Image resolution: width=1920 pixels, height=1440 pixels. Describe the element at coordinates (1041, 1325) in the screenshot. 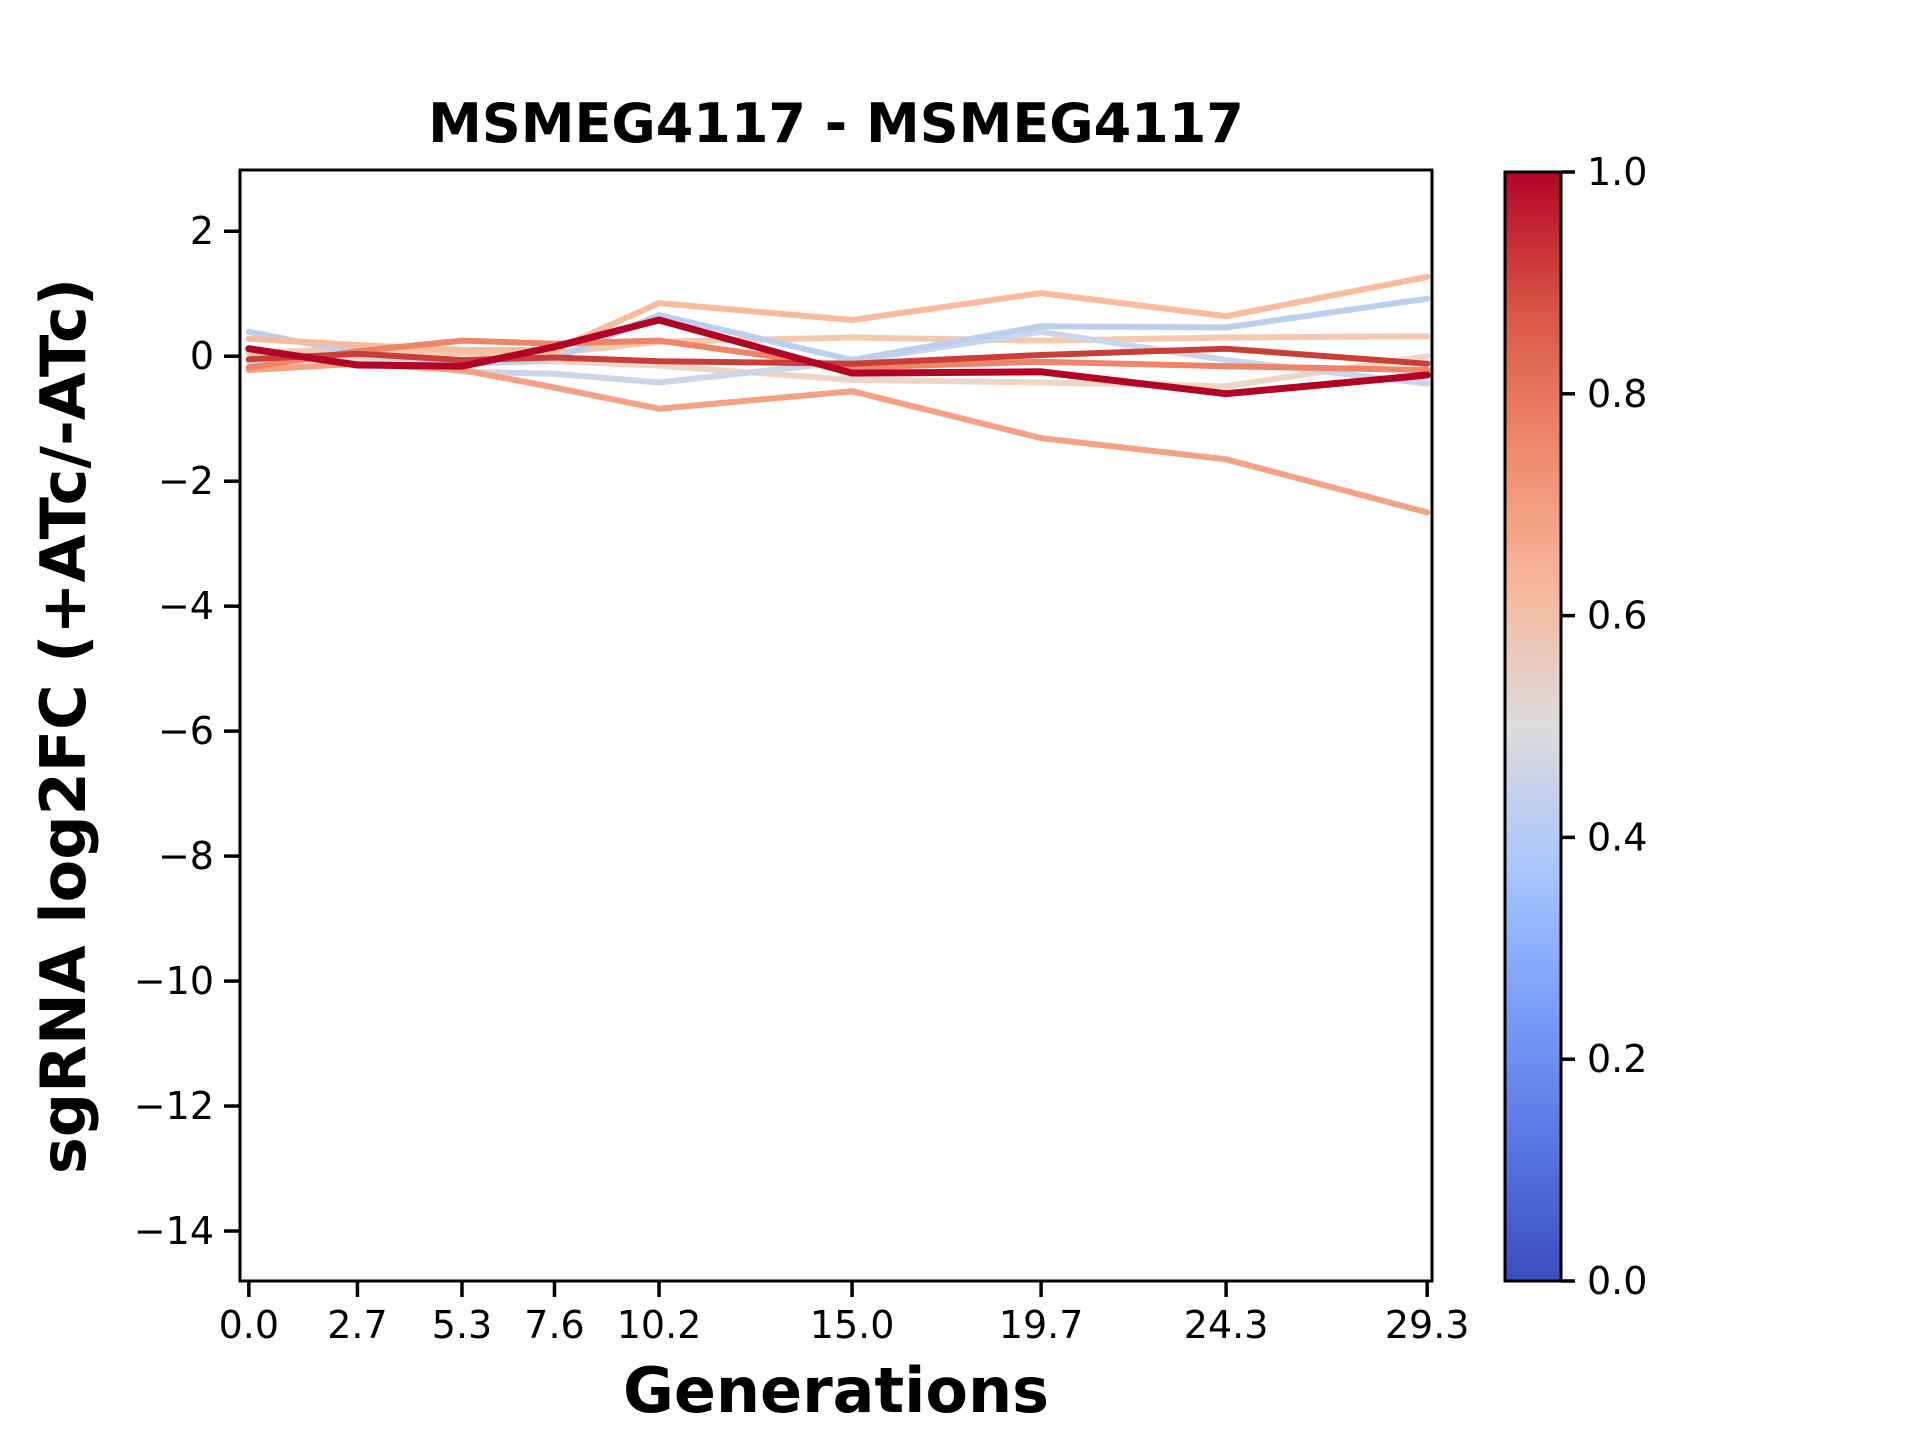

I see `x-tick-label: 19.7` at that location.